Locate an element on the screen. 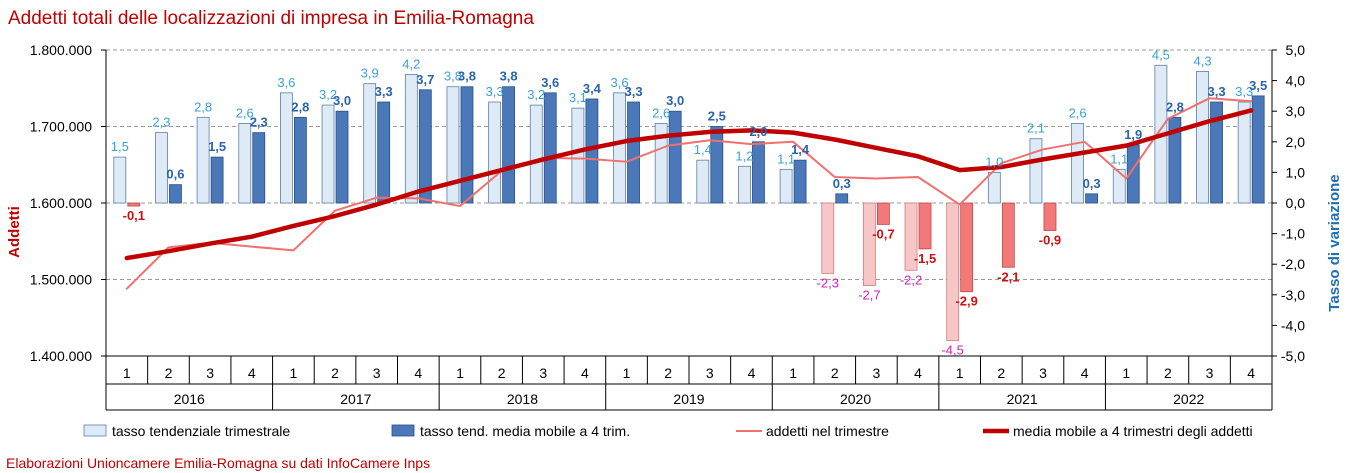 Image resolution: width=1354 pixels, height=473 pixels. data-label-tendenziale: 3,2 is located at coordinates (536, 94).